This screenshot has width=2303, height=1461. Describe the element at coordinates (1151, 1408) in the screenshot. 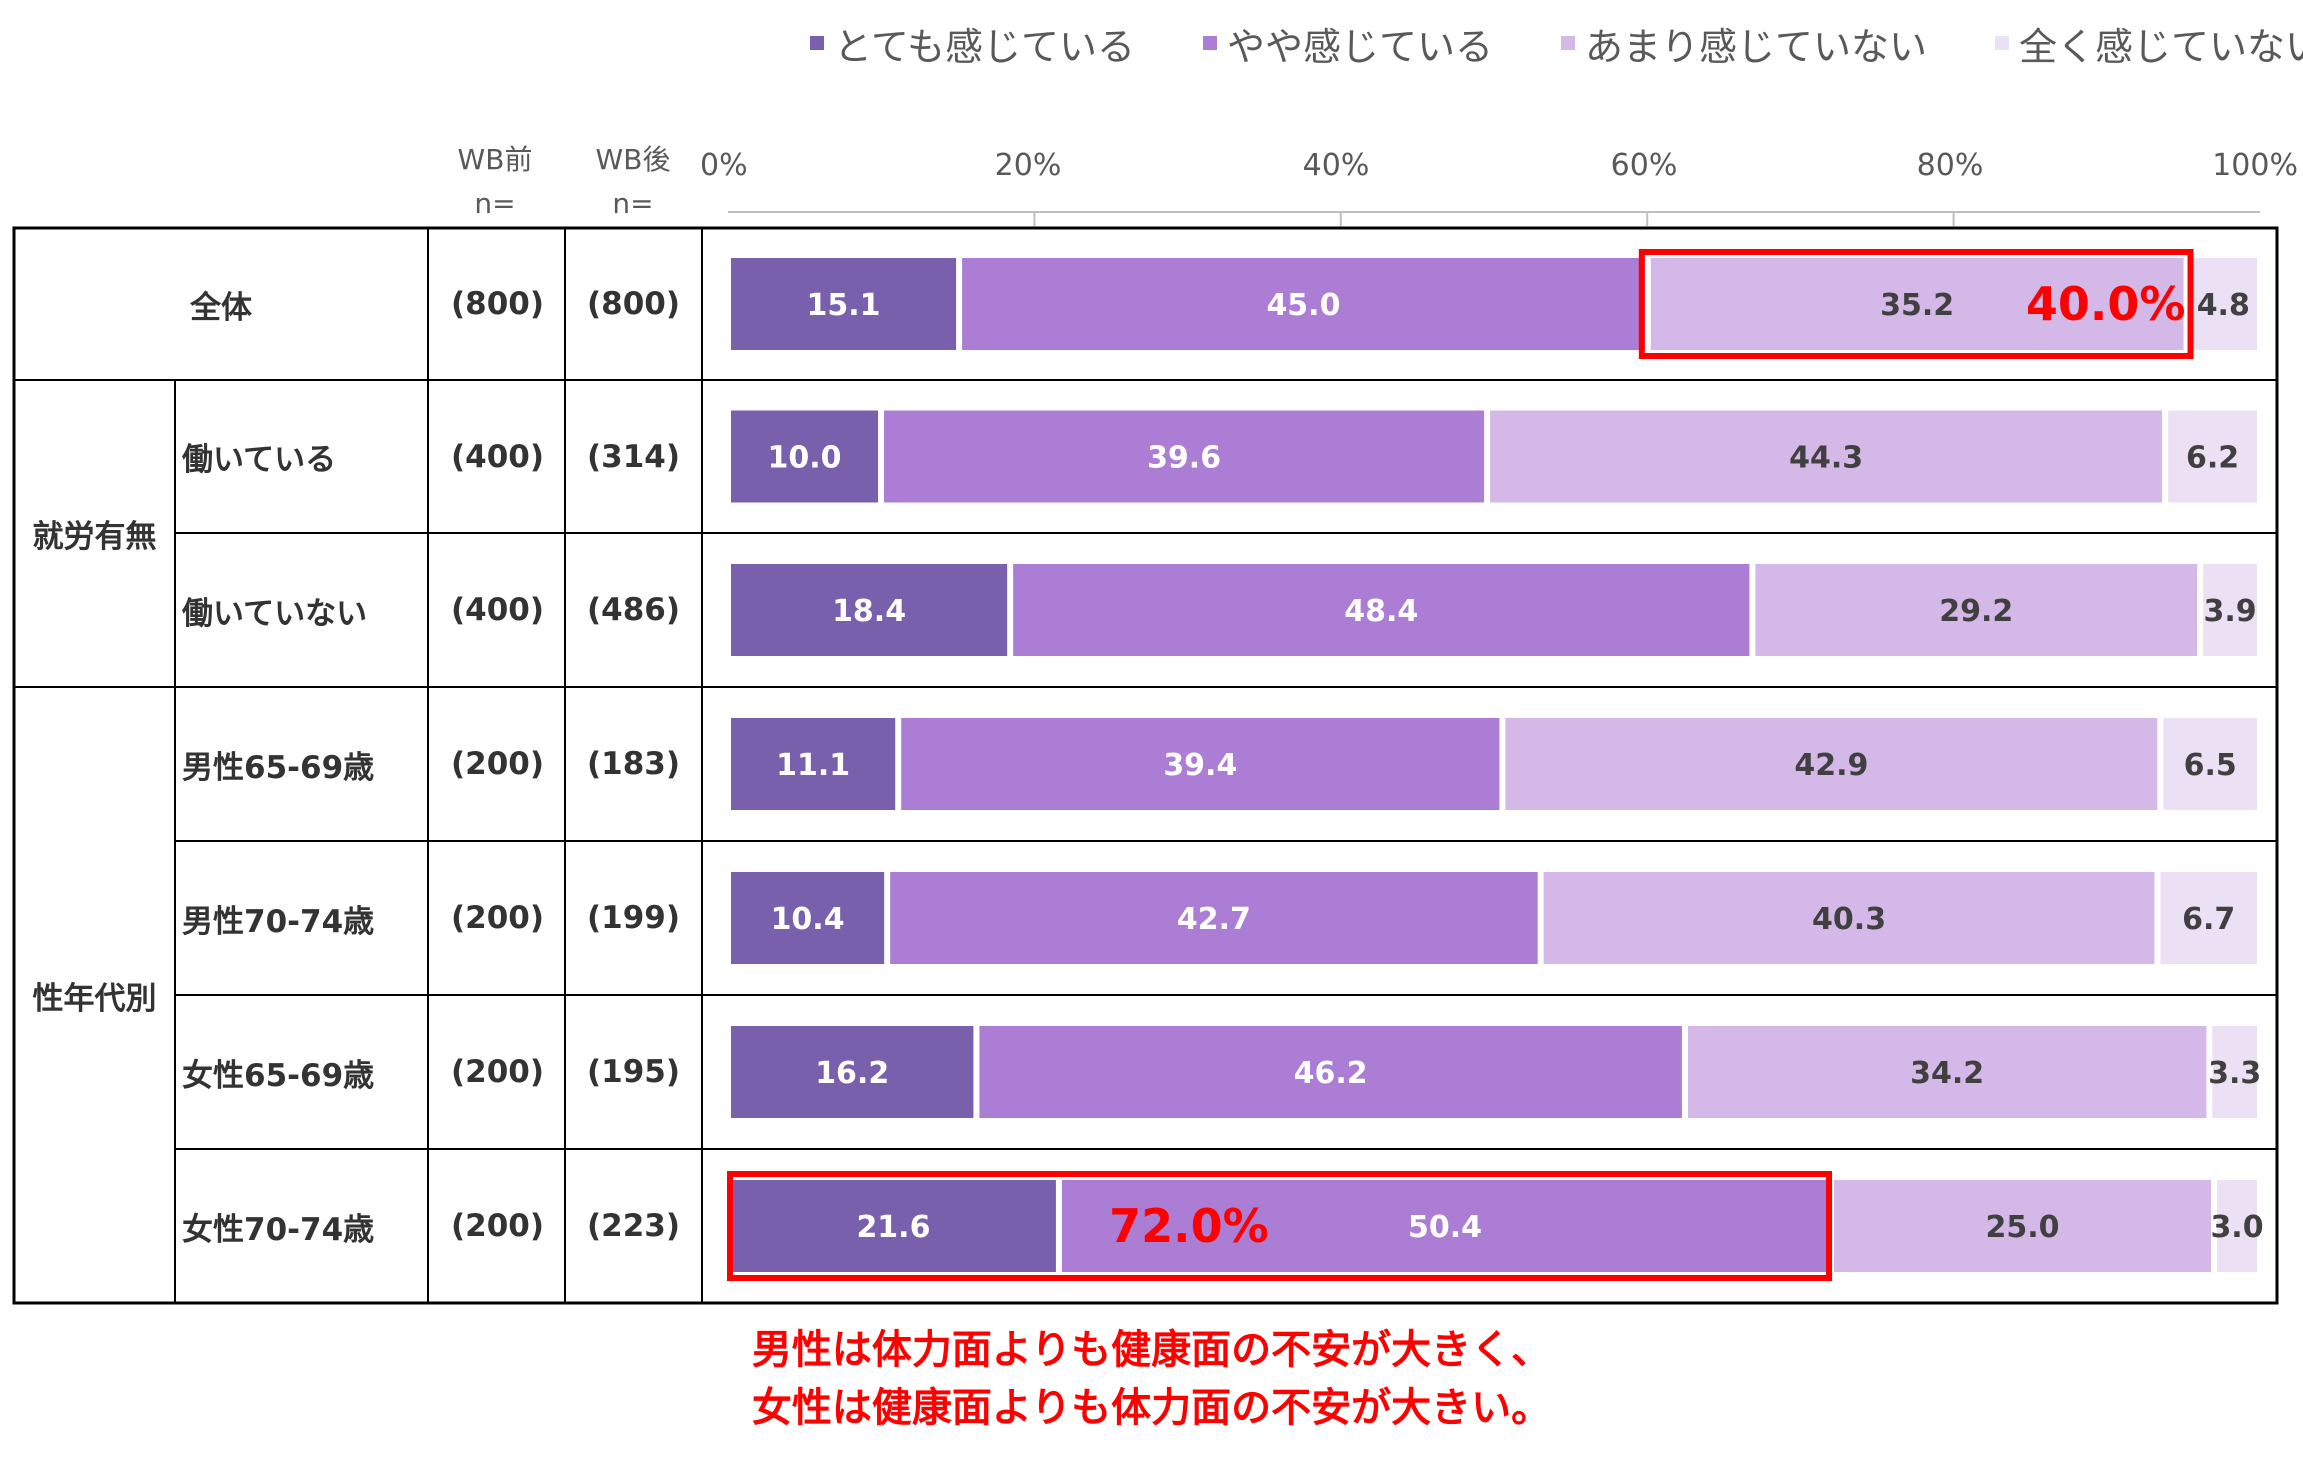

I see `annotation-line-2: 女性は健康面よりも体力面の不安が大きい。` at that location.